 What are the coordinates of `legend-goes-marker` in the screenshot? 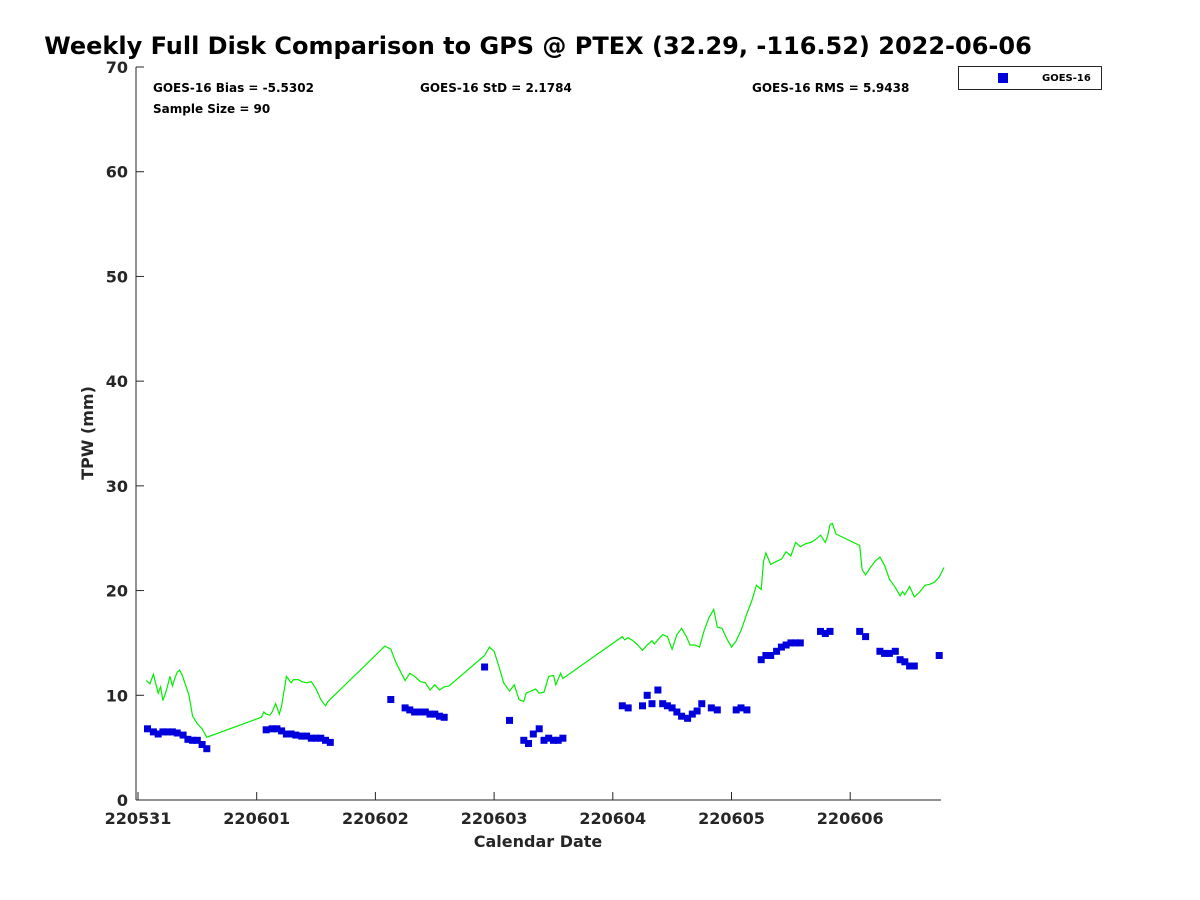 It's located at (1003, 78).